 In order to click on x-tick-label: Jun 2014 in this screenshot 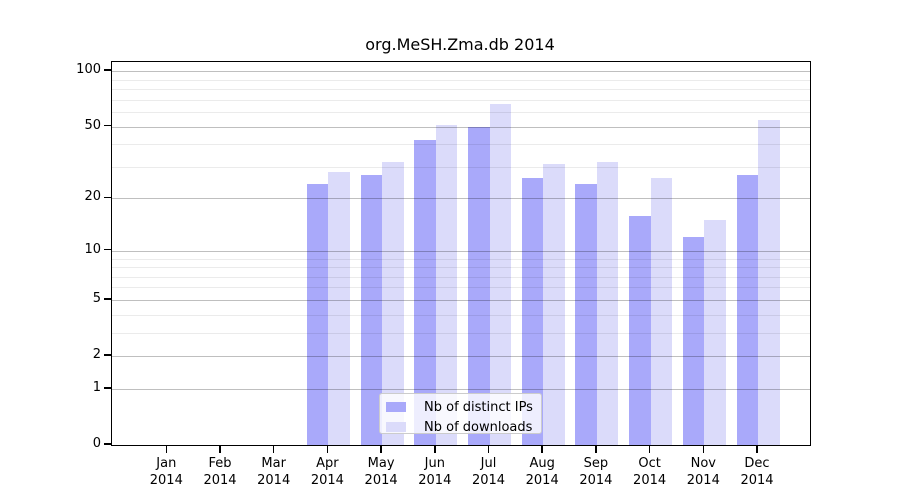, I will do `click(435, 472)`.